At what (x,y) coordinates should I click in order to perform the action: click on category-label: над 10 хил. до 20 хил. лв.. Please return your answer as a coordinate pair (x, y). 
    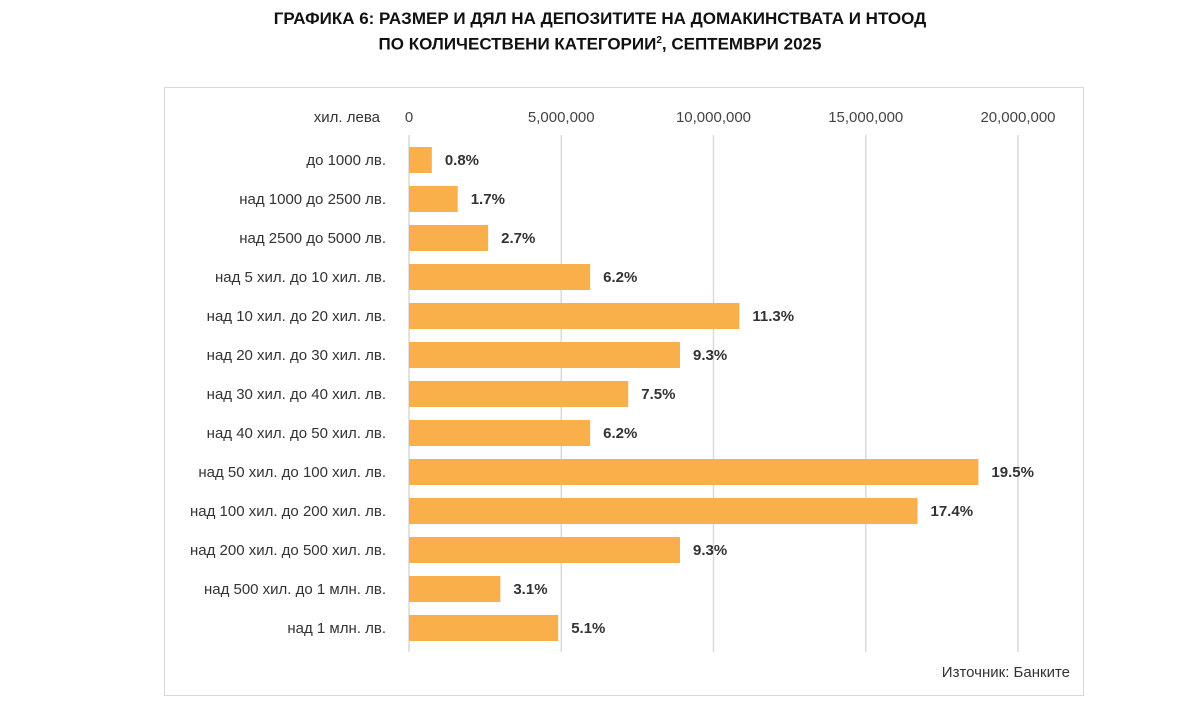
    Looking at the image, I should click on (296, 316).